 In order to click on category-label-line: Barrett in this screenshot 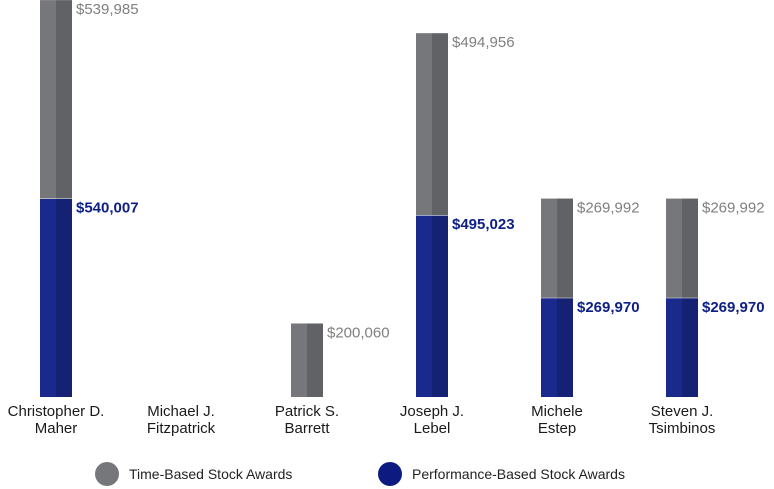, I will do `click(307, 428)`.